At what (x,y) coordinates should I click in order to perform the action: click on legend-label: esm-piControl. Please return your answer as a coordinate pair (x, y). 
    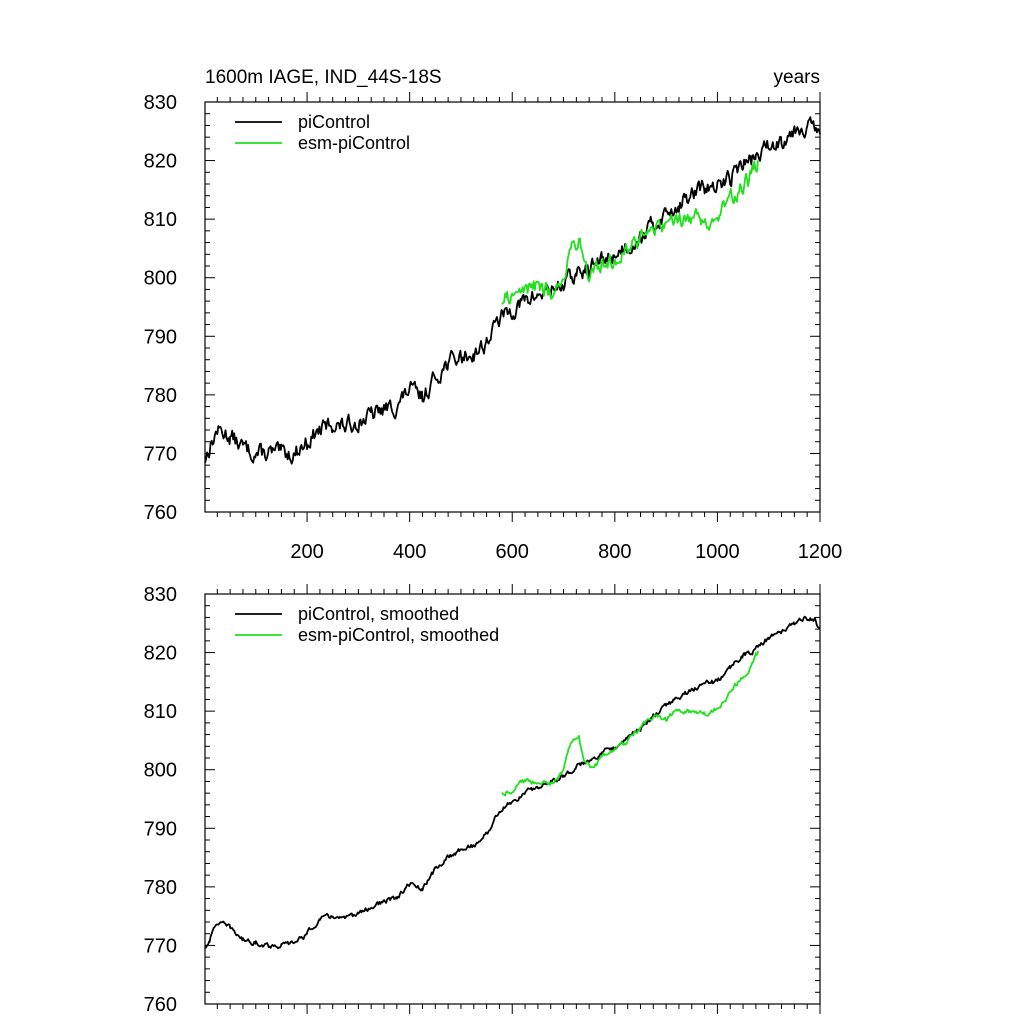
    Looking at the image, I should click on (354, 143).